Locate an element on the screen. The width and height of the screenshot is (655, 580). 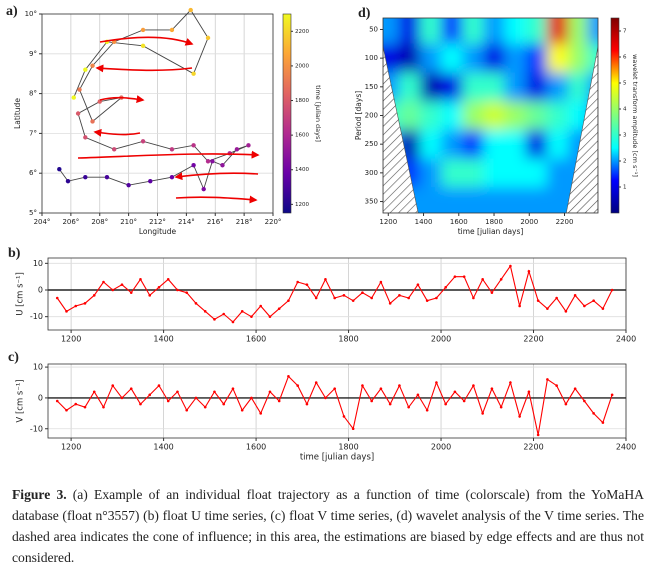
y-tick-label: 50 is located at coordinates (373, 29).